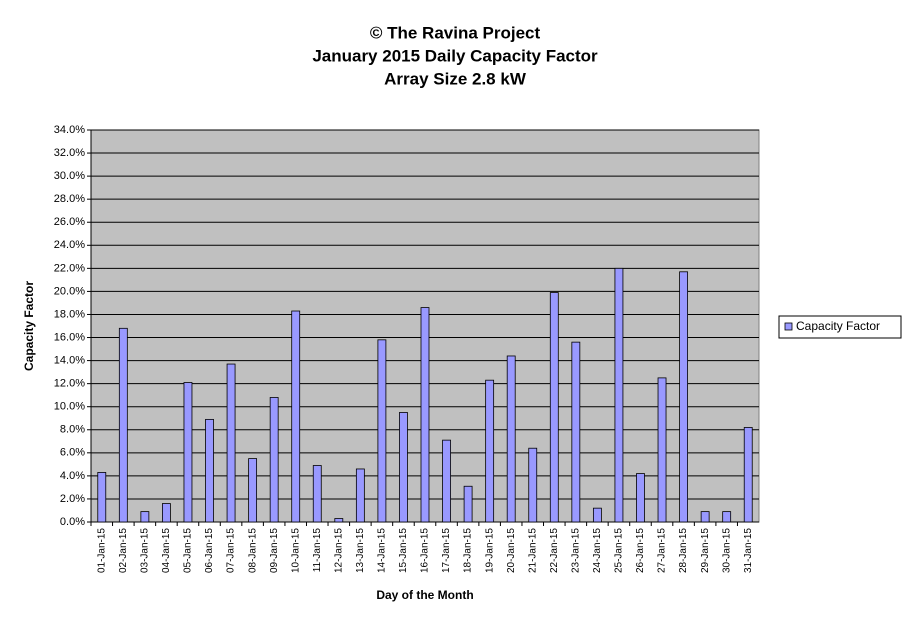 Image resolution: width=911 pixels, height=623 pixels. Describe the element at coordinates (382, 550) in the screenshot. I see `x-tick-label: 14-Jan-15` at that location.